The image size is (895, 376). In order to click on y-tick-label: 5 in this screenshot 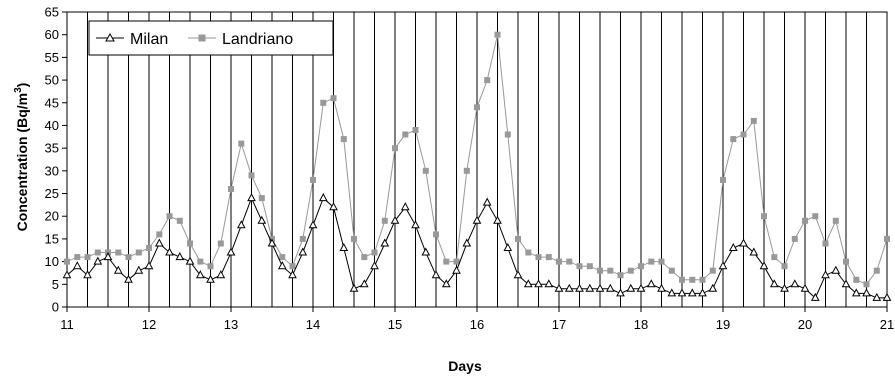, I will do `click(55, 284)`.